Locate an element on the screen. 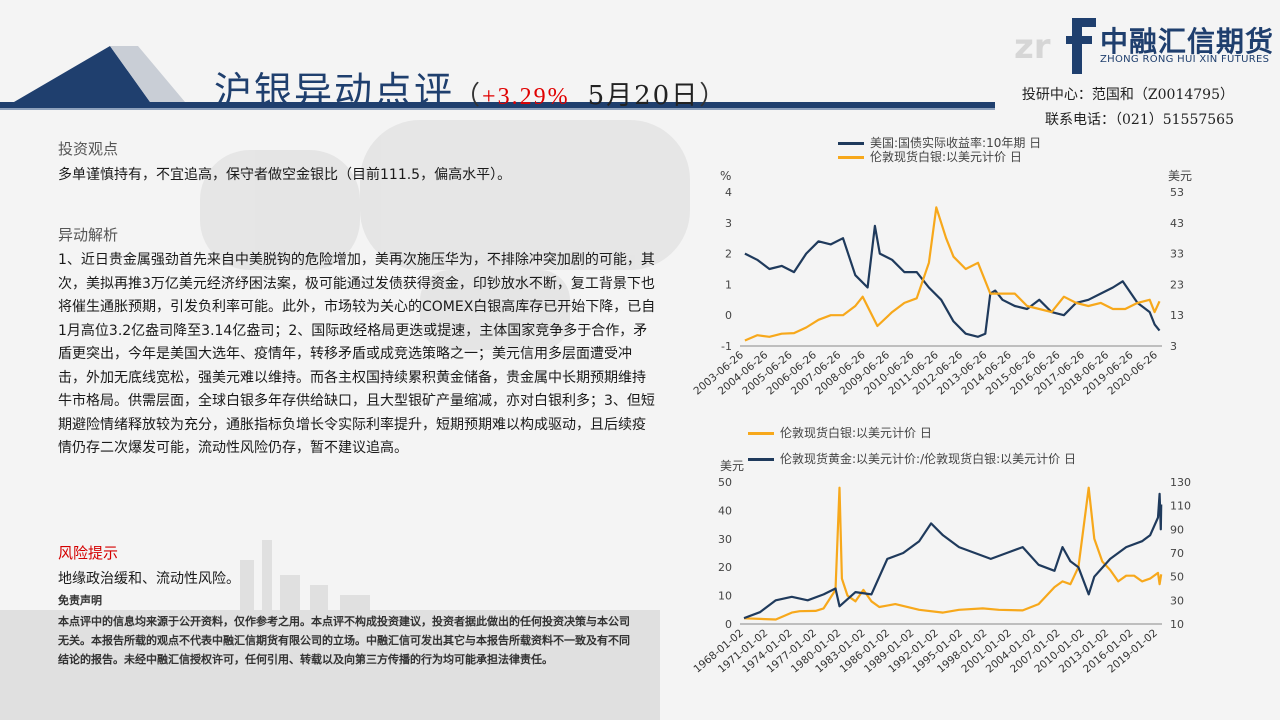 This screenshot has height=720, width=1280. y-axis-label: 美元 is located at coordinates (732, 466).